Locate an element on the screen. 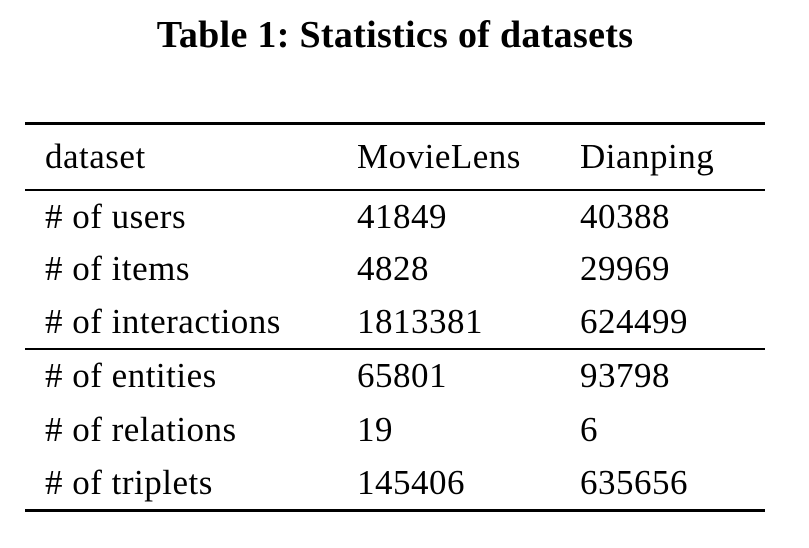 The image size is (809, 548). cell-movielens: 19 is located at coordinates (375, 429).